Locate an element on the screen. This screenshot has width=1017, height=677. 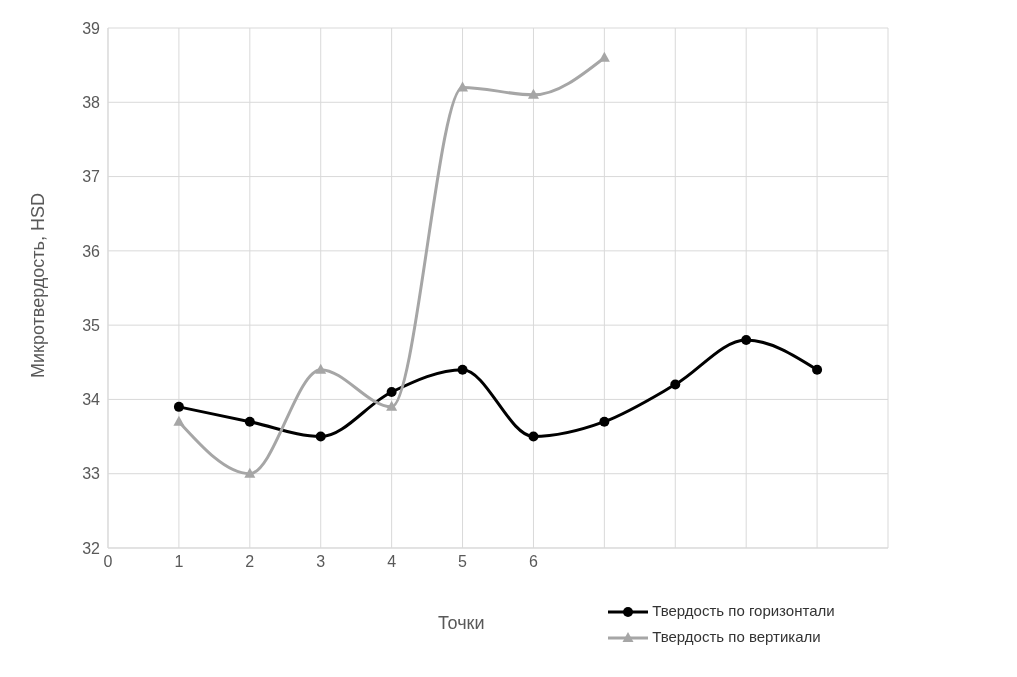
y-tick-label: 34 is located at coordinates (91, 400).